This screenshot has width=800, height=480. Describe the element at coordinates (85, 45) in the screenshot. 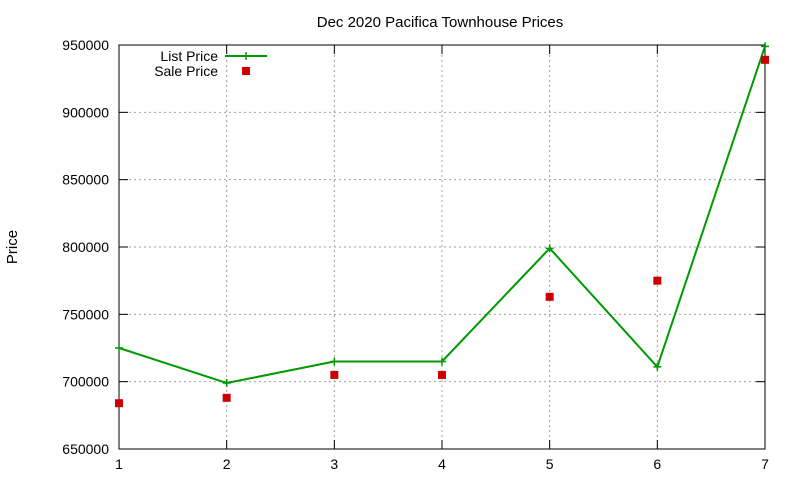

I see `y-tick-label: 950000` at that location.